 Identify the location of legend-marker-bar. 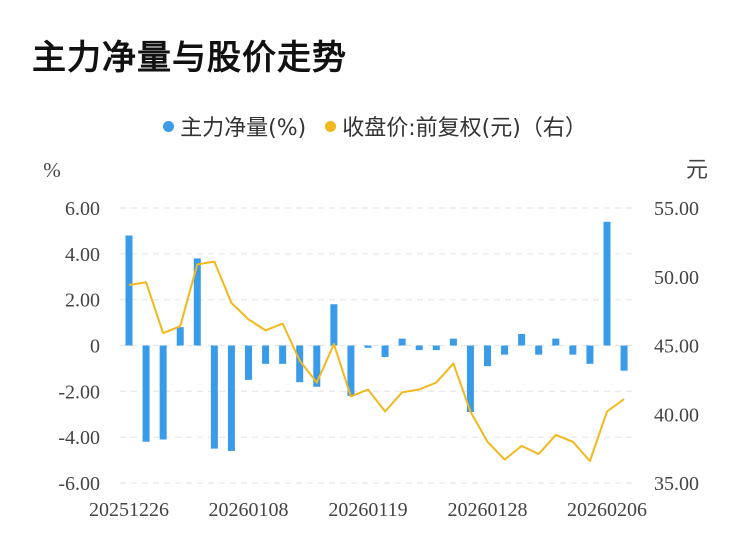
(169, 126).